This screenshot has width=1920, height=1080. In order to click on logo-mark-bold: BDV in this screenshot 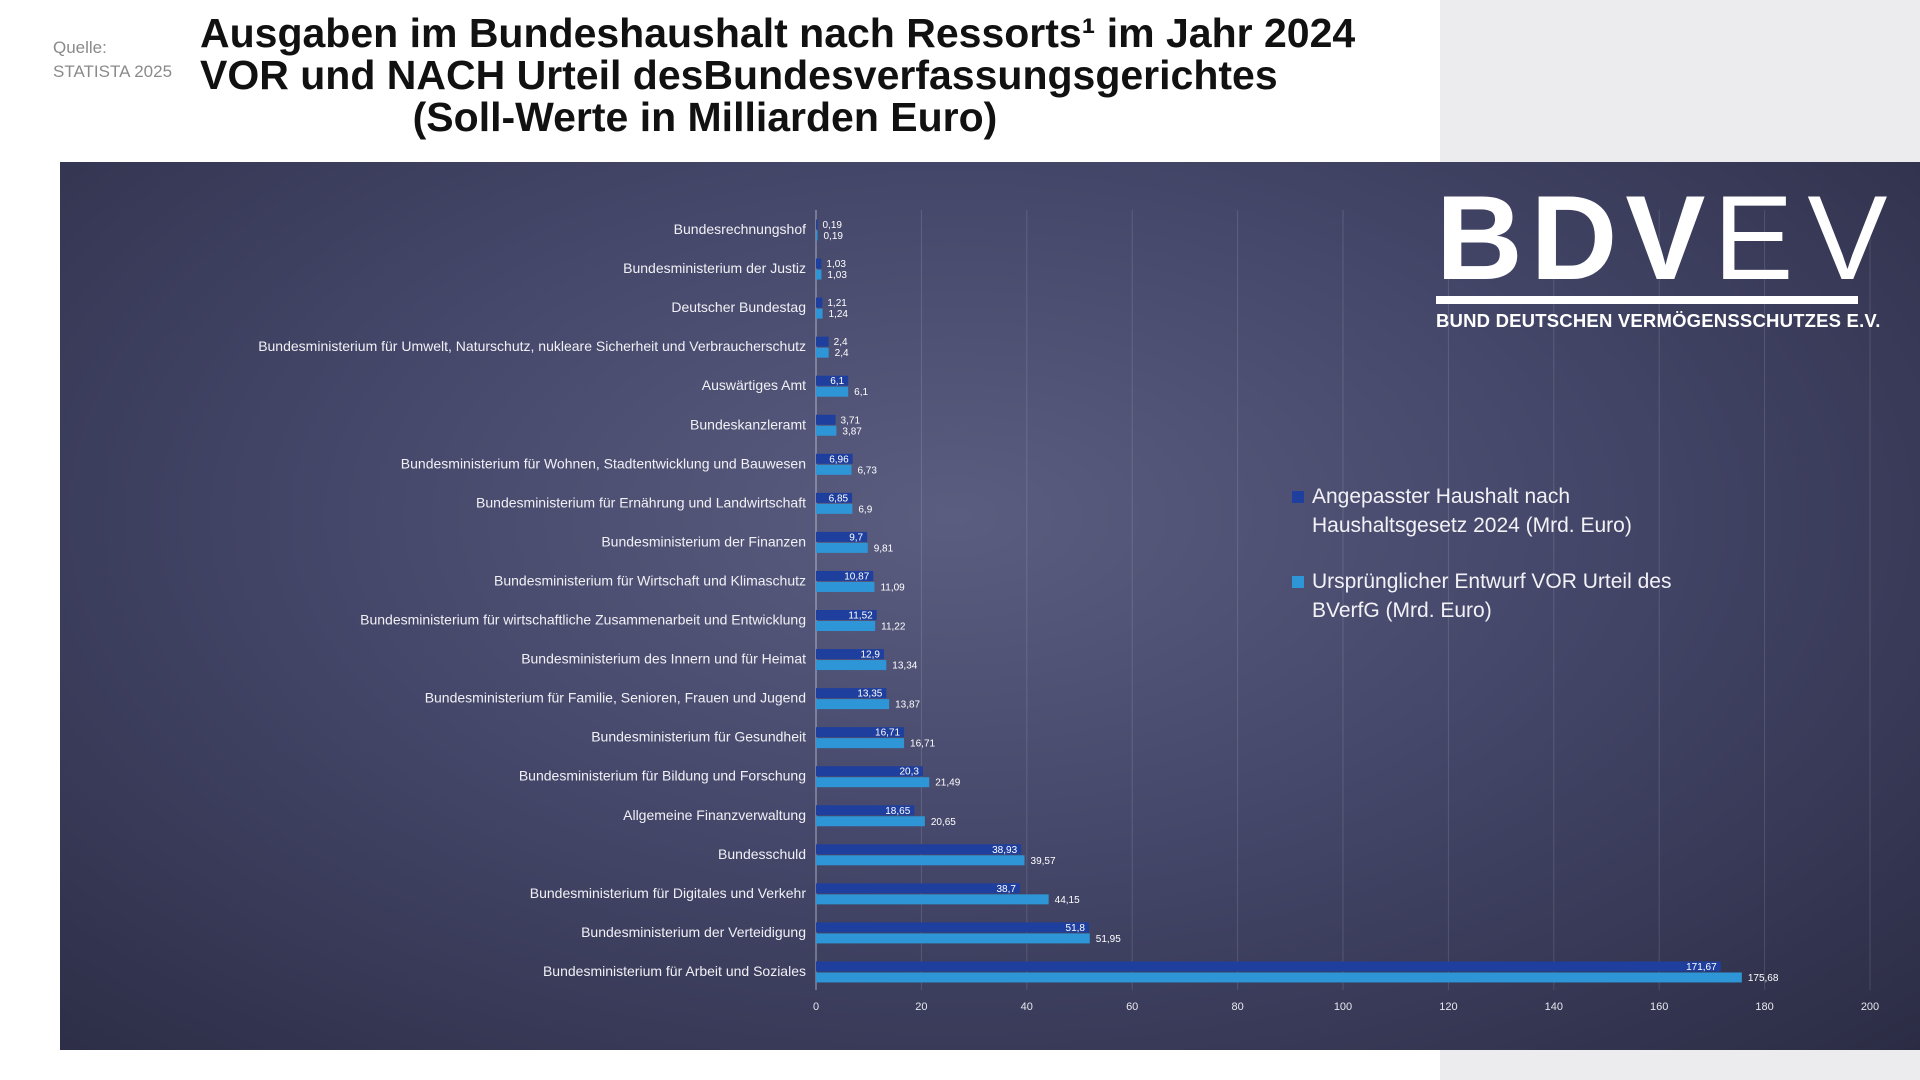, I will do `click(1575, 238)`.